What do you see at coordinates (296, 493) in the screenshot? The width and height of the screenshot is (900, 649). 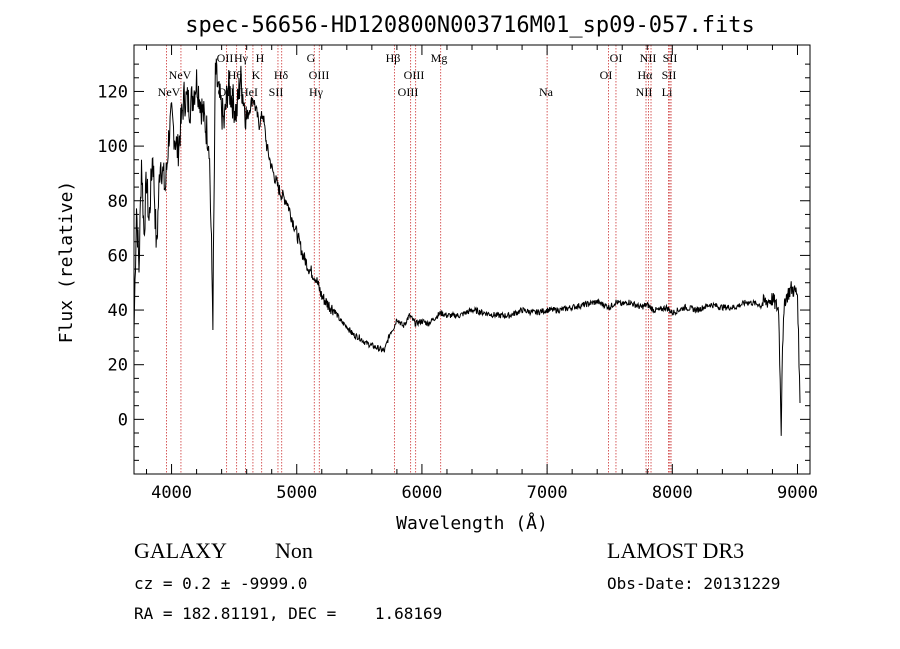 I see `x-tick-label: 5000` at bounding box center [296, 493].